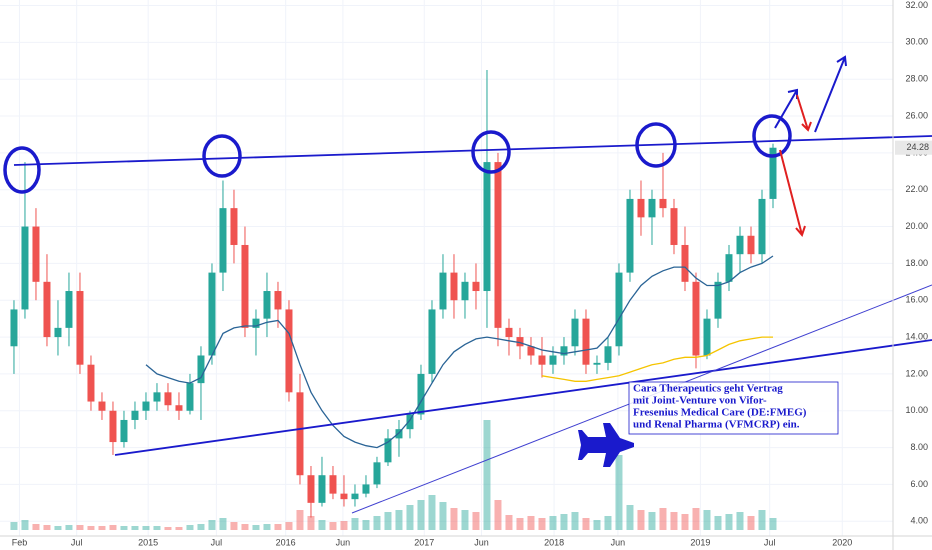 The height and width of the screenshot is (550, 932). What do you see at coordinates (916, 42) in the screenshot?
I see `y-tick-label: 30.00` at bounding box center [916, 42].